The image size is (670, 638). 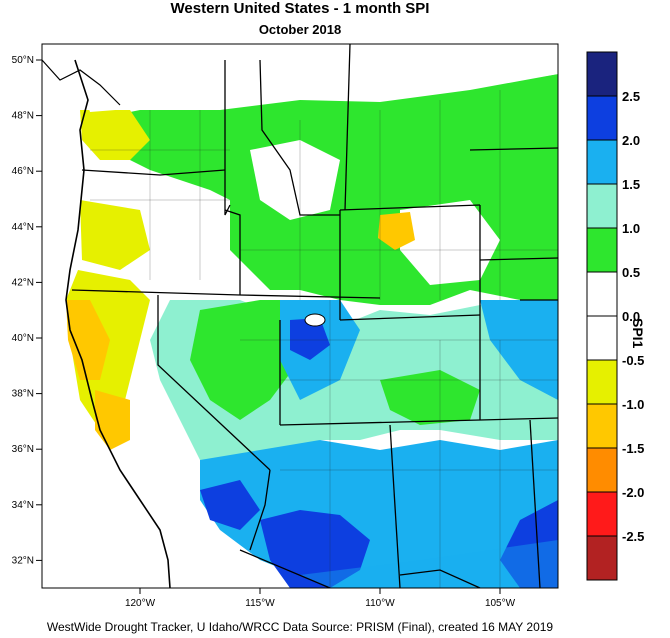 I want to click on colorbar-tick-label: -2.0, so click(x=633, y=492).